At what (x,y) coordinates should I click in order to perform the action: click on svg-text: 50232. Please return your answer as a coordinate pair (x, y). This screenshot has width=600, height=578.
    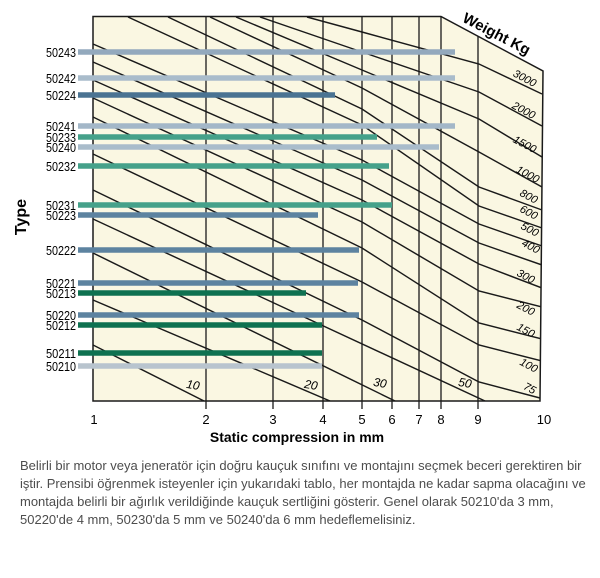
    Looking at the image, I should click on (61, 166).